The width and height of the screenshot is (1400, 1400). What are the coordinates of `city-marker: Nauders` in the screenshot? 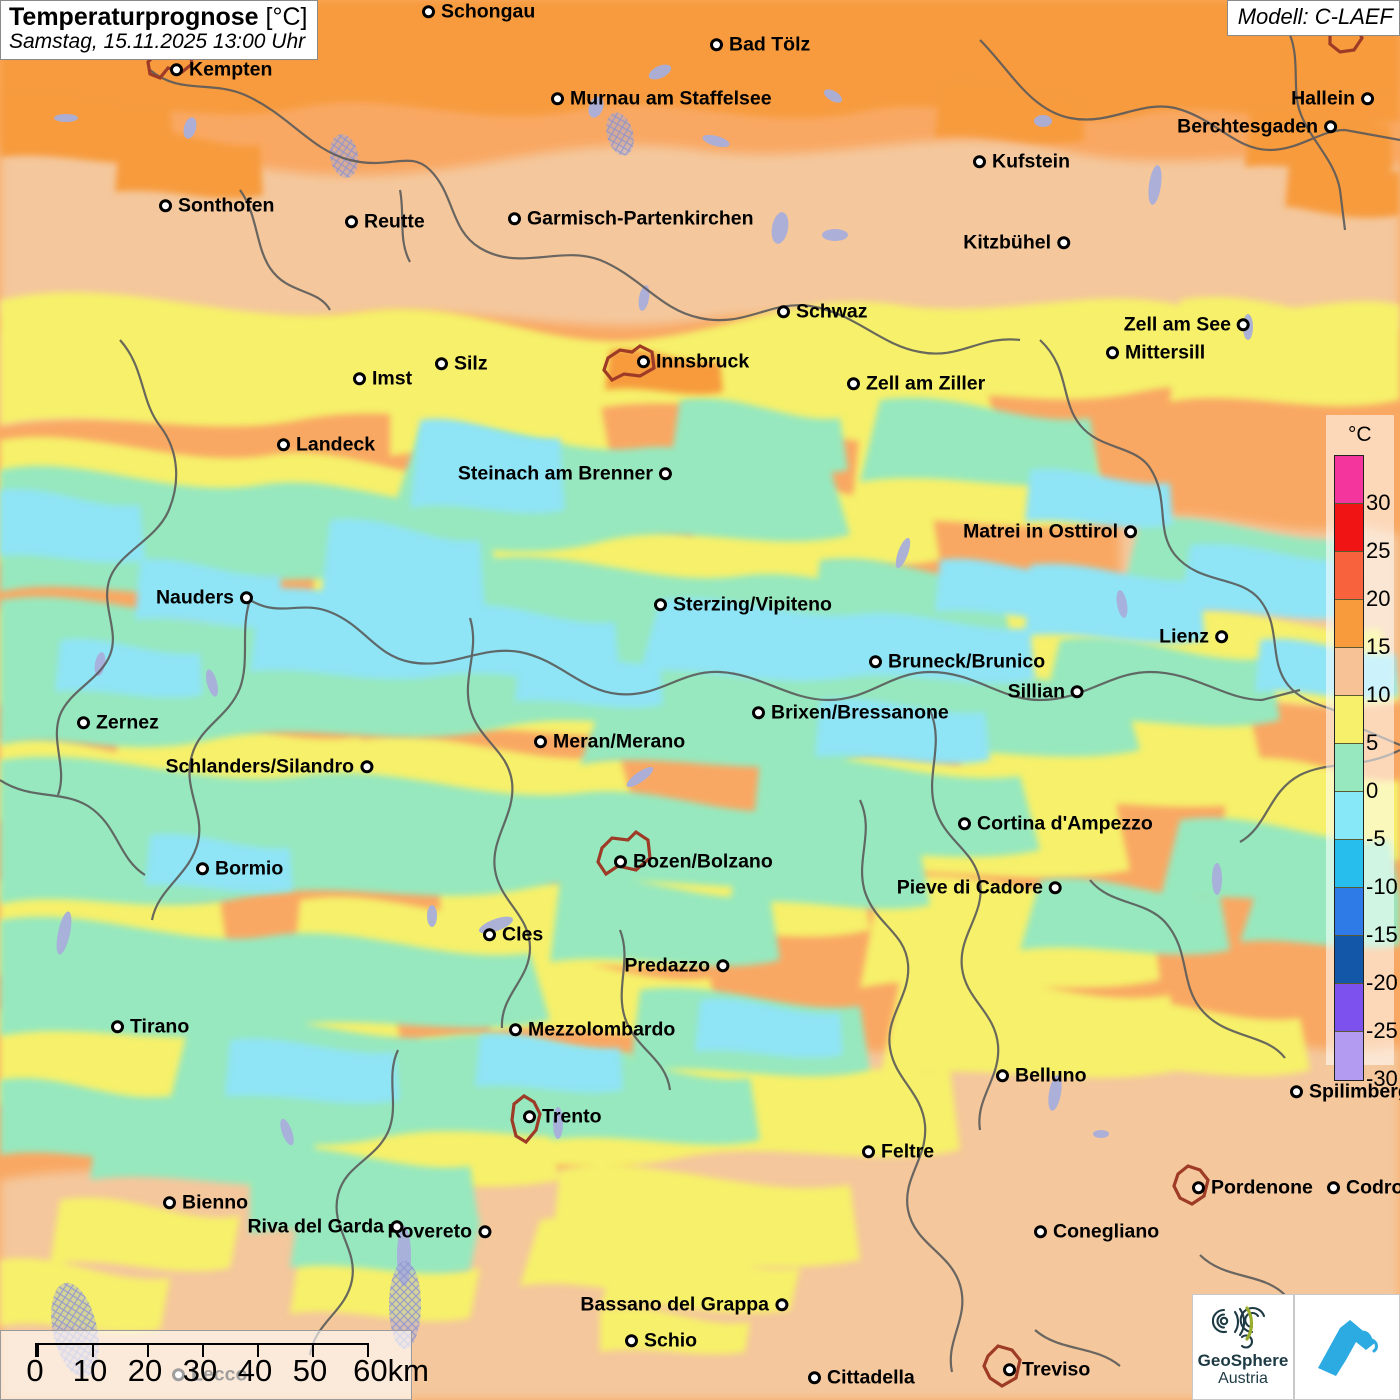 It's located at (204, 598).